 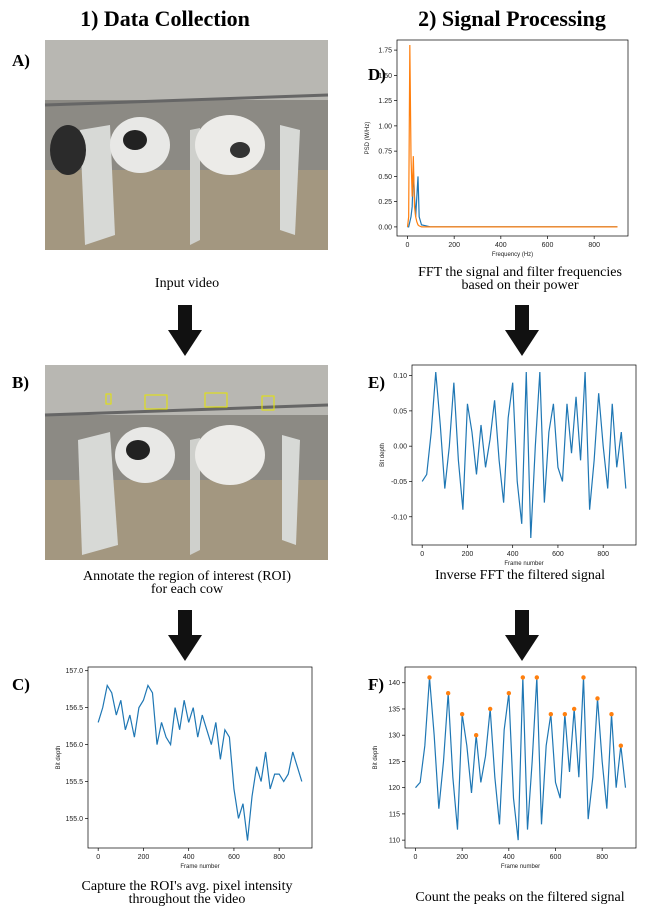 What do you see at coordinates (368, 138) in the screenshot?
I see `y-axis-label: PSD (W/Hz)` at bounding box center [368, 138].